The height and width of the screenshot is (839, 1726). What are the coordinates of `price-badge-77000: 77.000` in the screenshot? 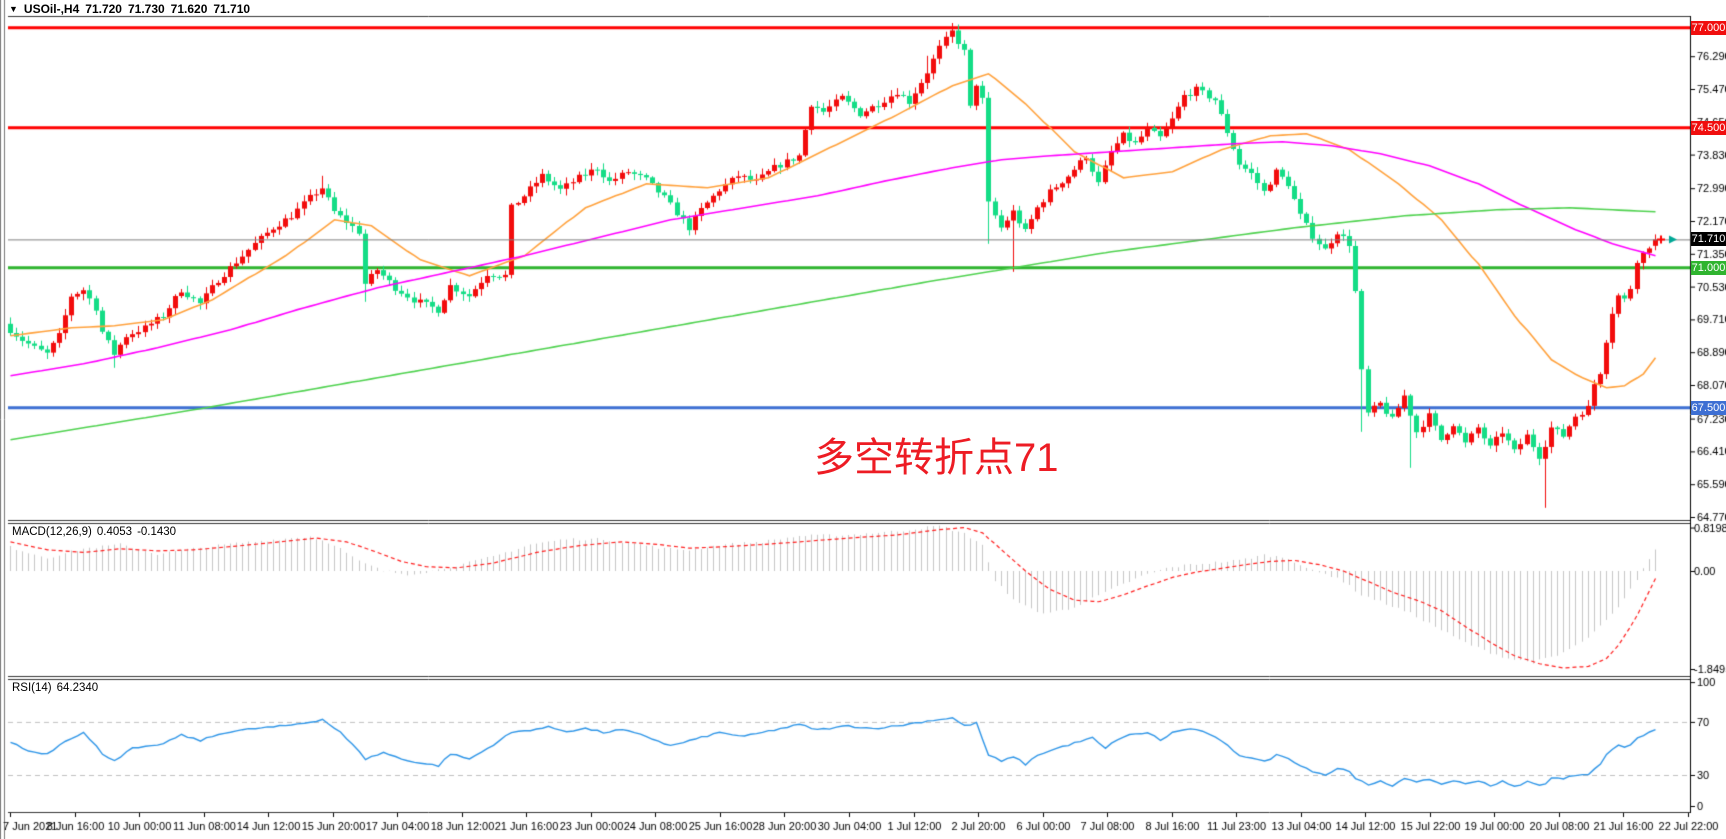 It's located at (1708, 27).